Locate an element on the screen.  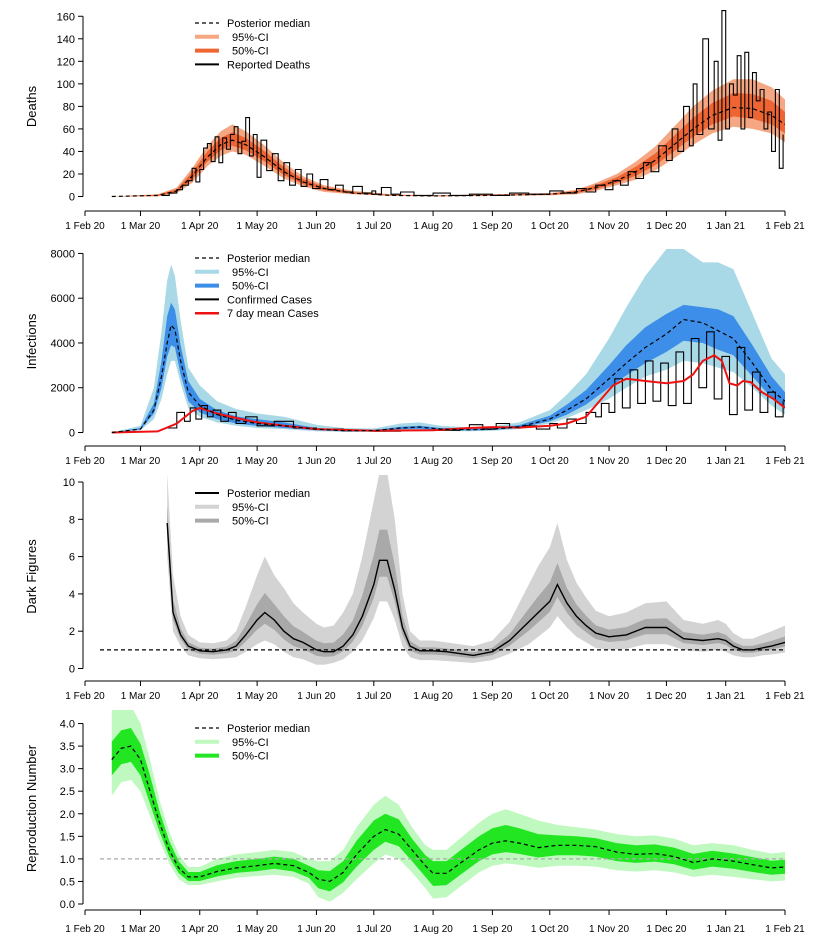
infections-legend-label: 7 day mean Cases is located at coordinates (273, 314).